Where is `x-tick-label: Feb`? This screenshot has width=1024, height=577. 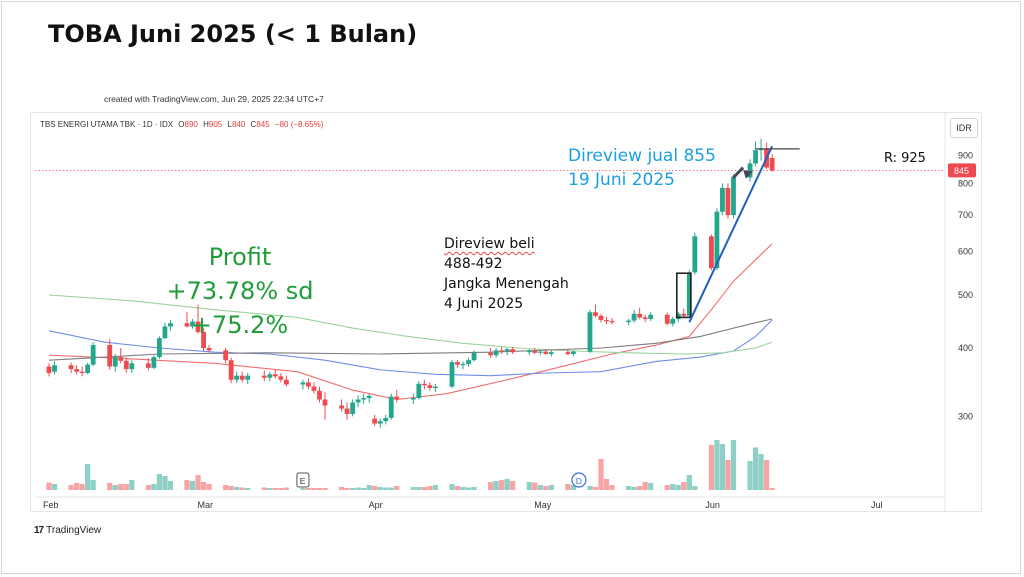
x-tick-label: Feb is located at coordinates (51, 505).